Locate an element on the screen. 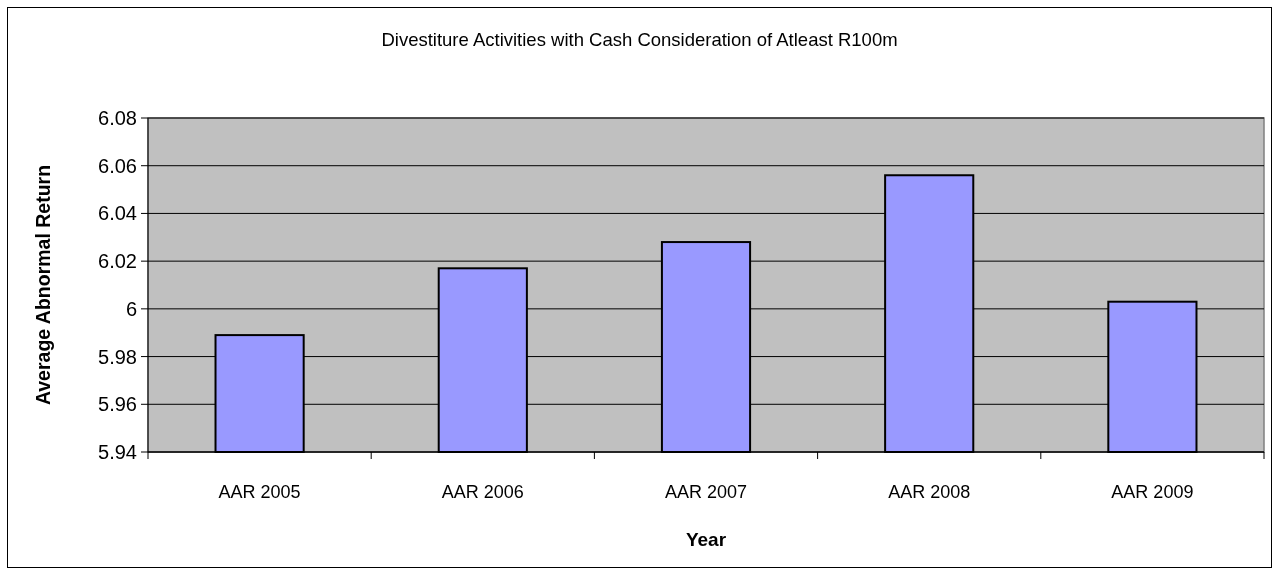 The height and width of the screenshot is (575, 1279). y-tick-label: 5.94 is located at coordinates (117, 452).